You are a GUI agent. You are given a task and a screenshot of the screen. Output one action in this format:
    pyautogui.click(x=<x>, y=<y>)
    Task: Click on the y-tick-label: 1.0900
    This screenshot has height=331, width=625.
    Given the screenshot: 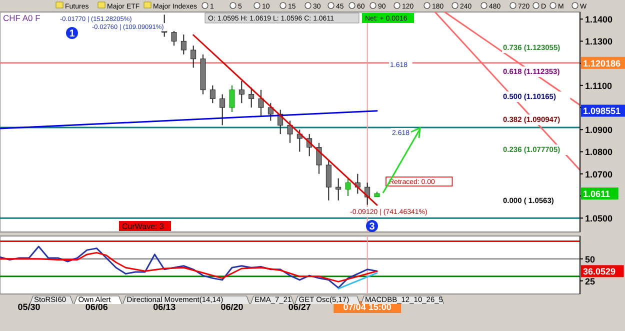 What is the action you would take?
    pyautogui.click(x=599, y=130)
    